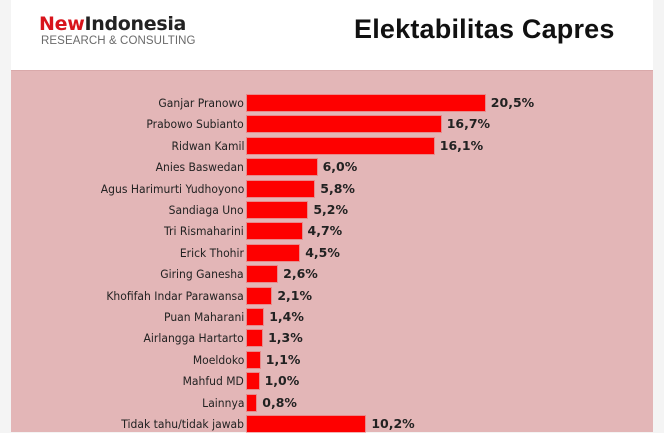 The height and width of the screenshot is (433, 664). What do you see at coordinates (135, 24) in the screenshot?
I see `logo-brand-indonesia: Indonesia` at bounding box center [135, 24].